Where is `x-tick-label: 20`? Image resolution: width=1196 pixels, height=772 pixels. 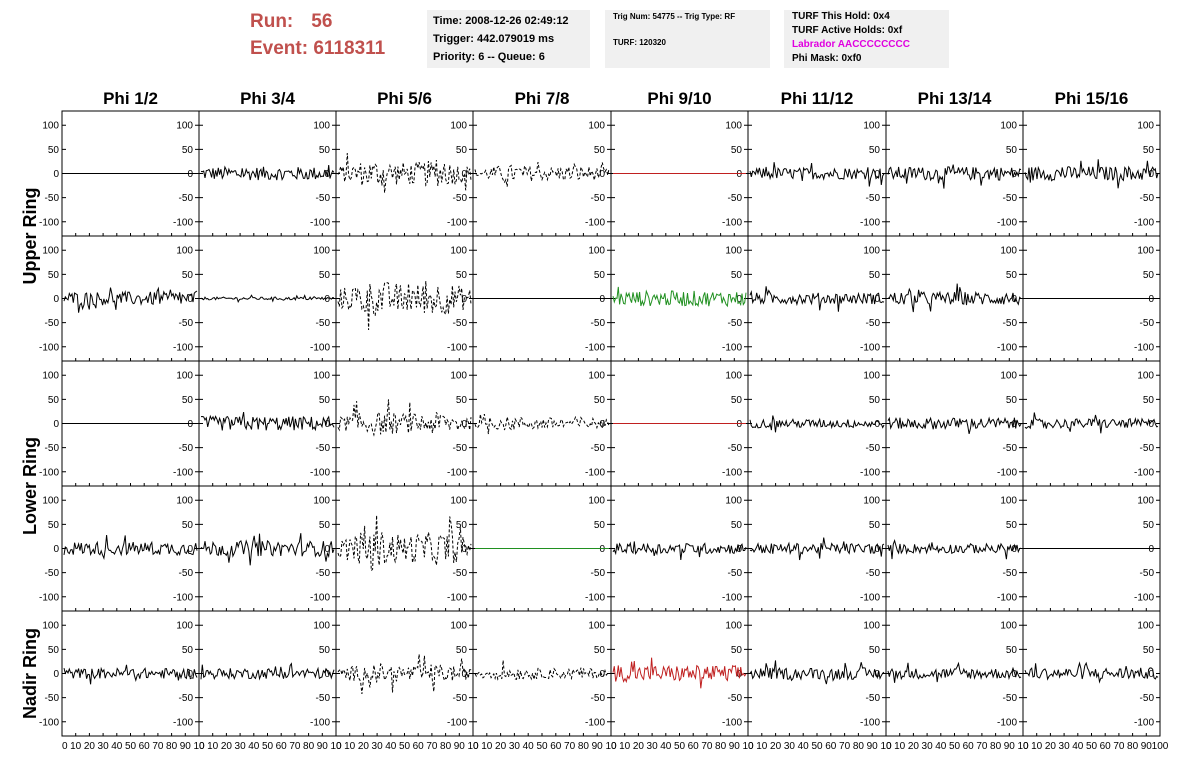 x-tick-label: 20 is located at coordinates (914, 746).